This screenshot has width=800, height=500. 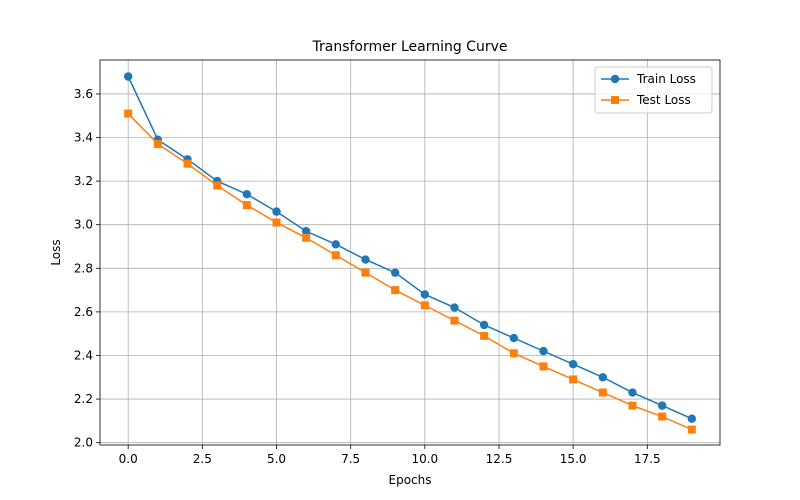 What do you see at coordinates (83, 399) in the screenshot?
I see `y-tick-label: 2.2` at bounding box center [83, 399].